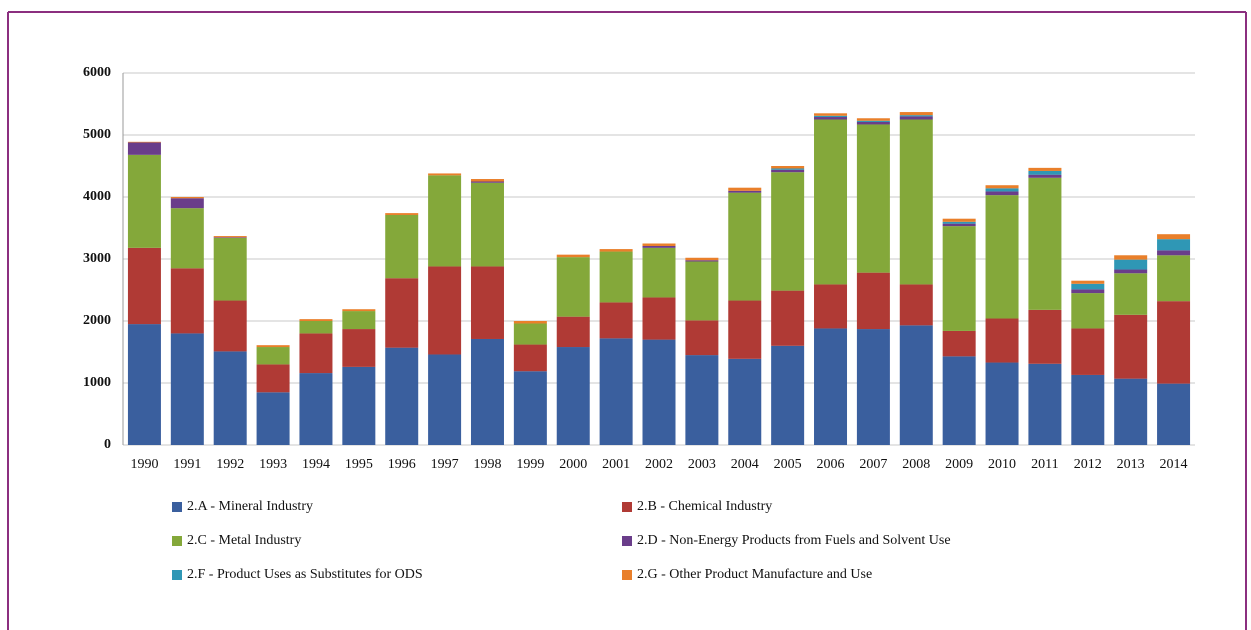 The image size is (1251, 630). I want to click on x-tick-label: 1993, so click(273, 464).